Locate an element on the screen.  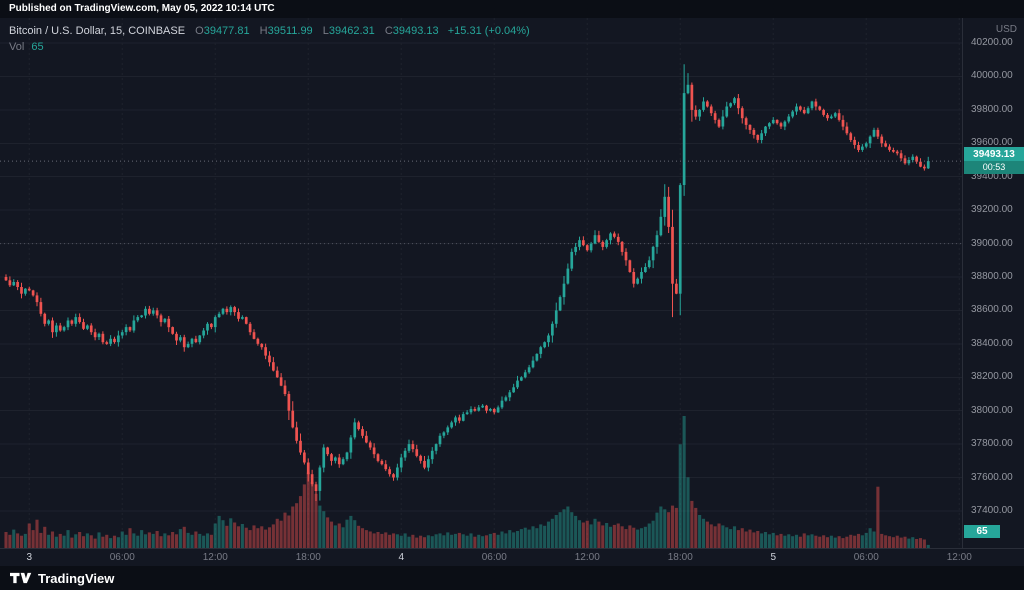
price-axis-label: 38200.00 is located at coordinates (992, 377).